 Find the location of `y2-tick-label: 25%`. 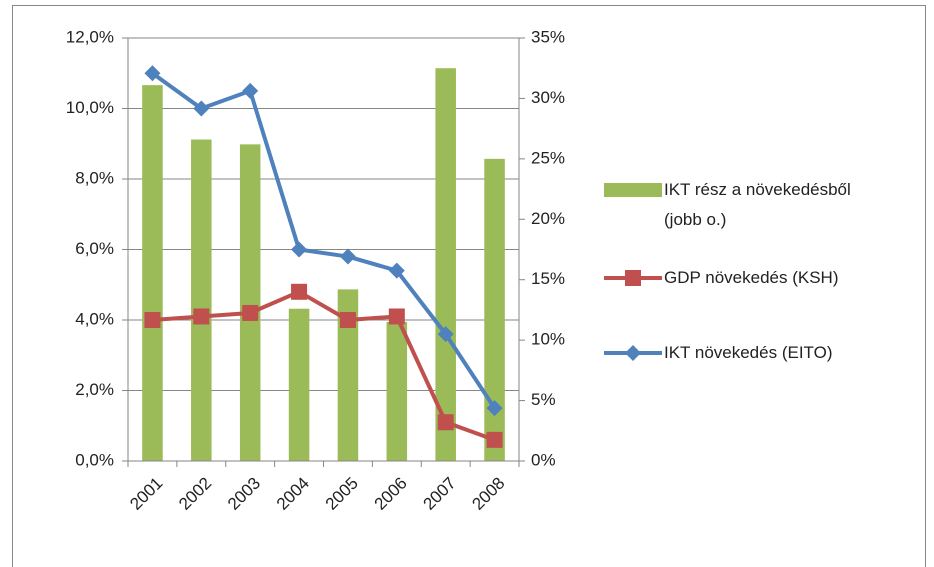

y2-tick-label: 25% is located at coordinates (548, 157).